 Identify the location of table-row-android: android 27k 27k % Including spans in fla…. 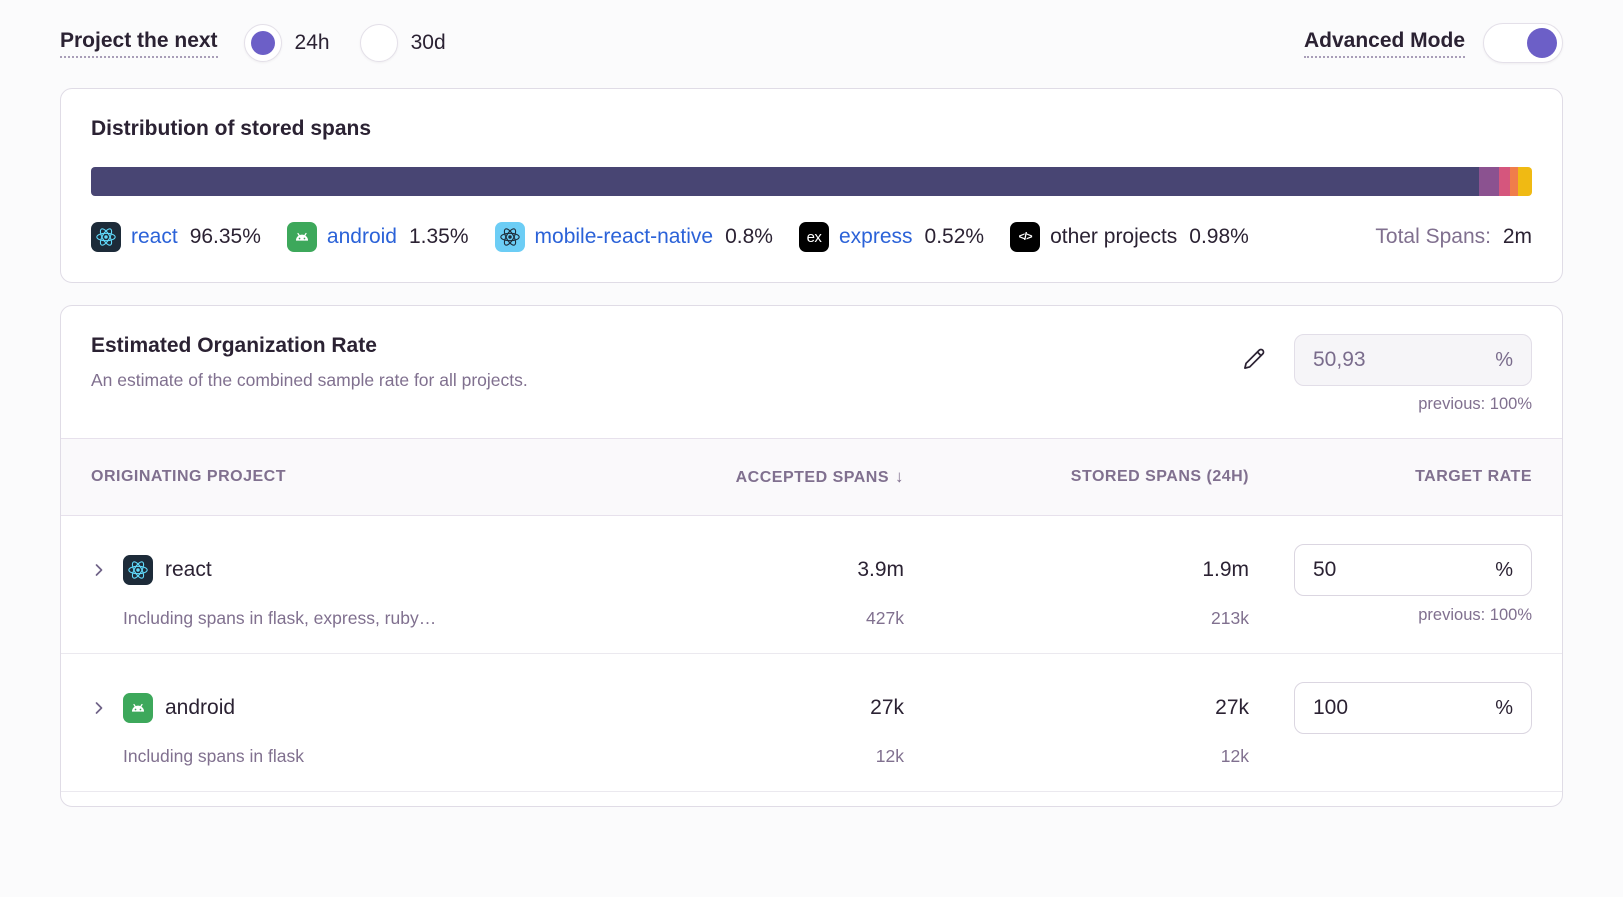
(811, 723).